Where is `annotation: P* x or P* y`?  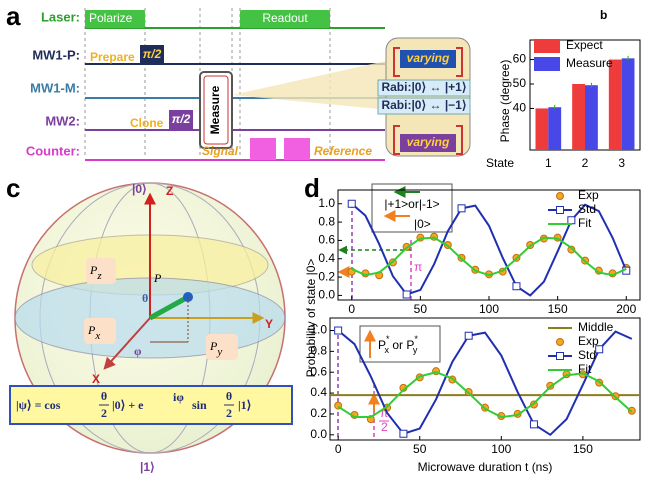 annotation: P* x or P* y is located at coordinates (398, 344).